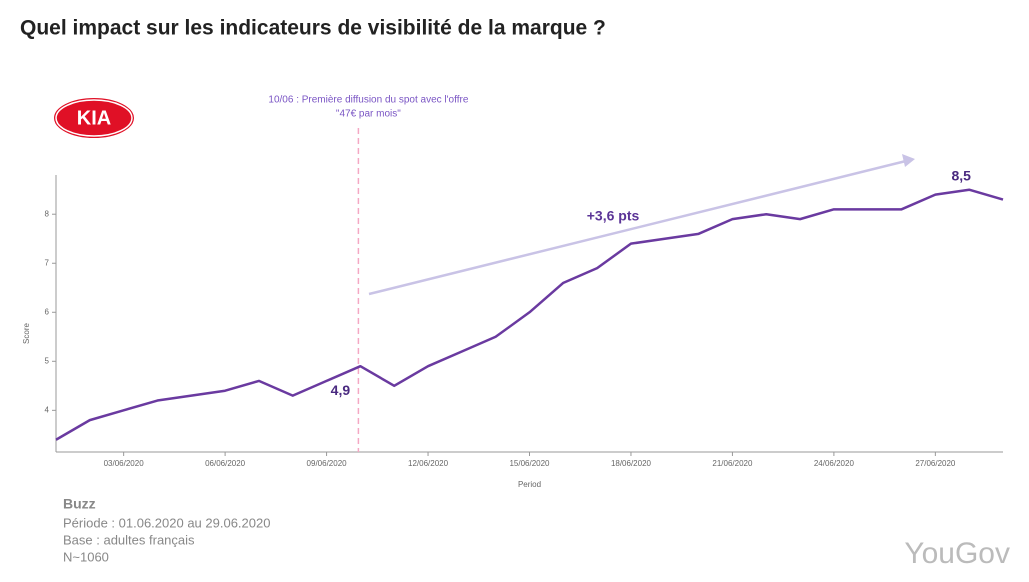 Image resolution: width=1029 pixels, height=582 pixels. Describe the element at coordinates (529, 484) in the screenshot. I see `x-axis-label: Period` at that location.